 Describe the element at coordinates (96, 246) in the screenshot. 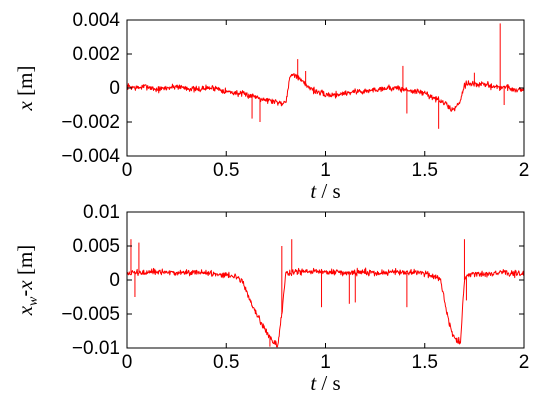

I see `y-tick-label: 0.005` at that location.